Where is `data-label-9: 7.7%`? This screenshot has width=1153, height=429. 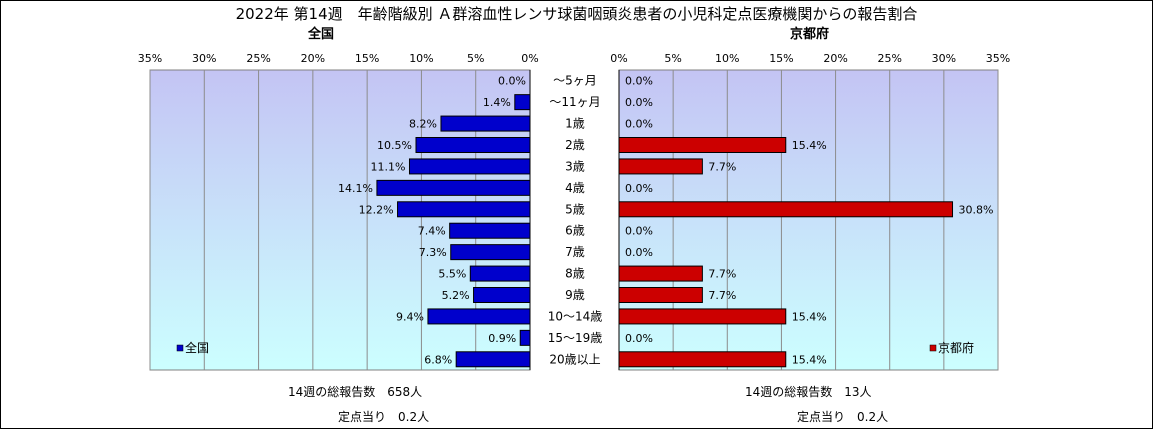 data-label-9: 7.7% is located at coordinates (722, 274).